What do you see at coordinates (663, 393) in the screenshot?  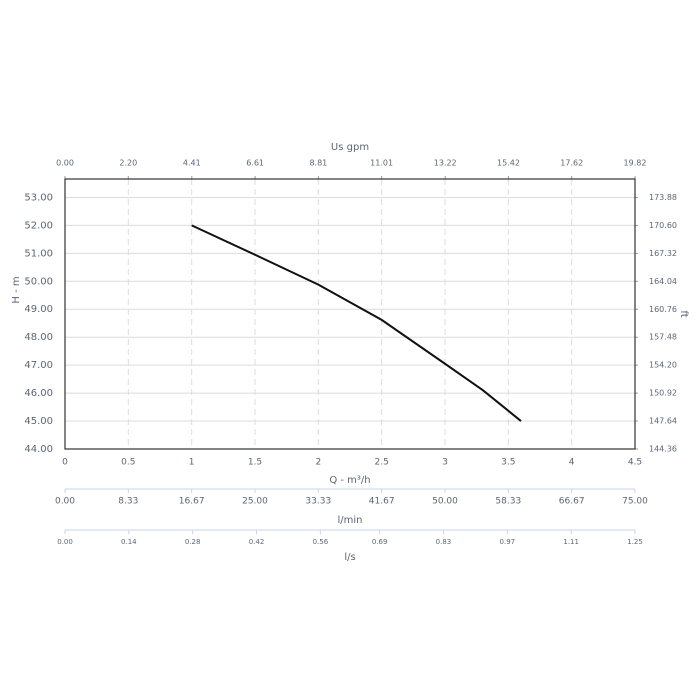 I see `y2-tick-label: 150.92` at bounding box center [663, 393].